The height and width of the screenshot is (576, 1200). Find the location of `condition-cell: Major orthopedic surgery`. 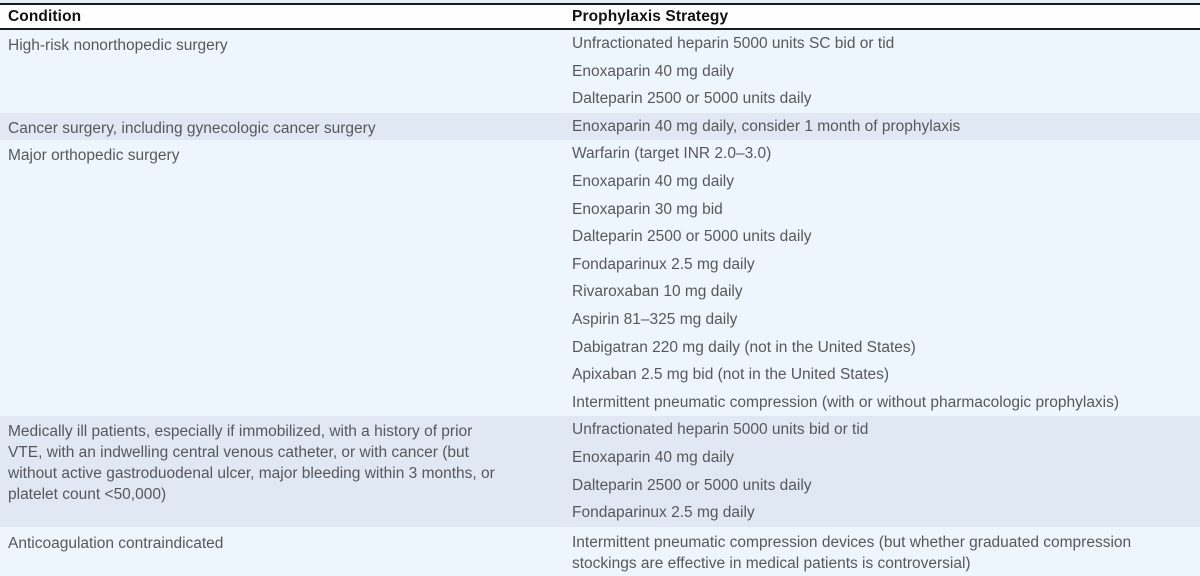

condition-cell: Major orthopedic surgery is located at coordinates (94, 156).